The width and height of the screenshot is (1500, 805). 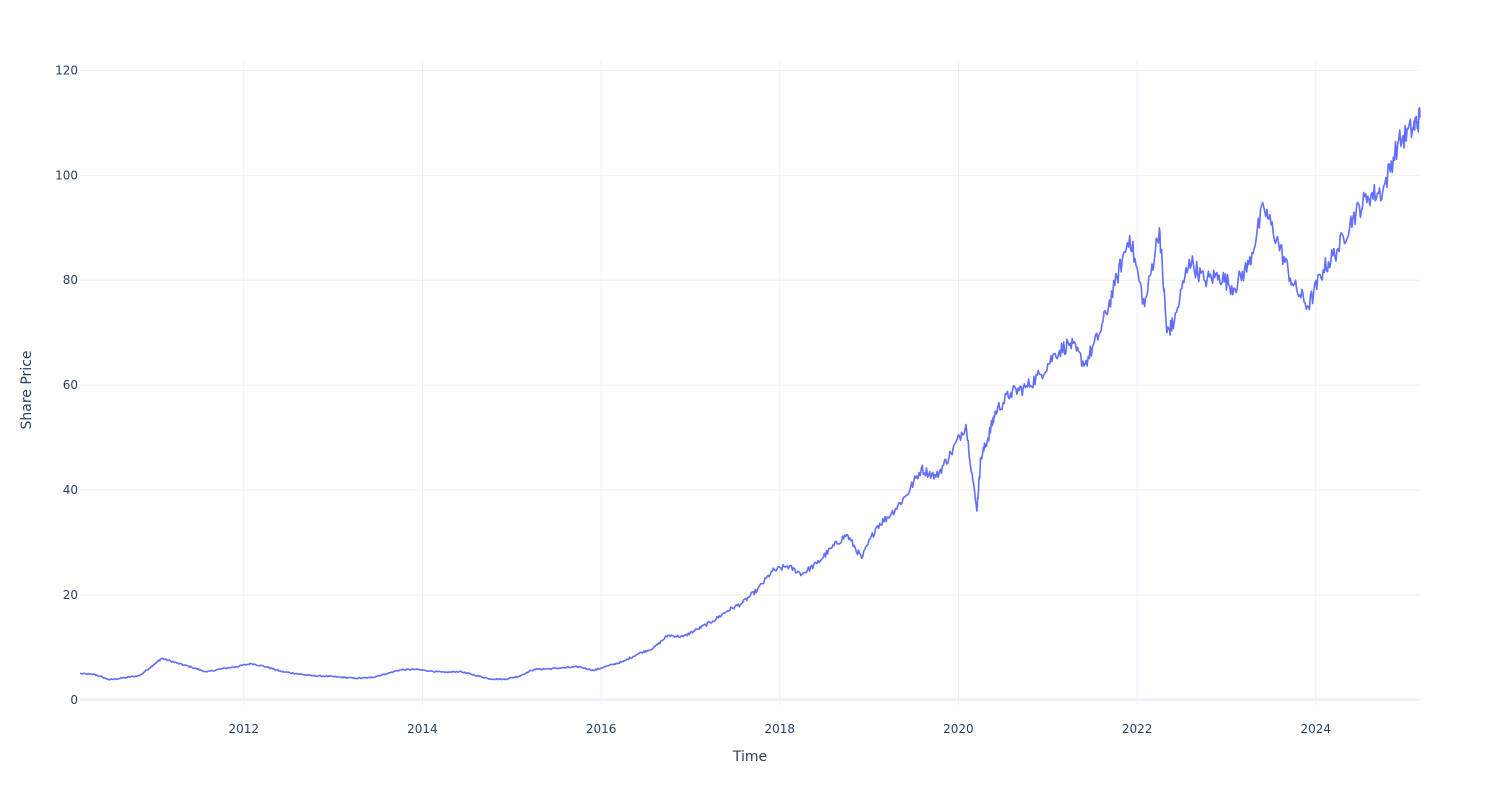 What do you see at coordinates (601, 729) in the screenshot?
I see `x-tick-label: 2016` at bounding box center [601, 729].